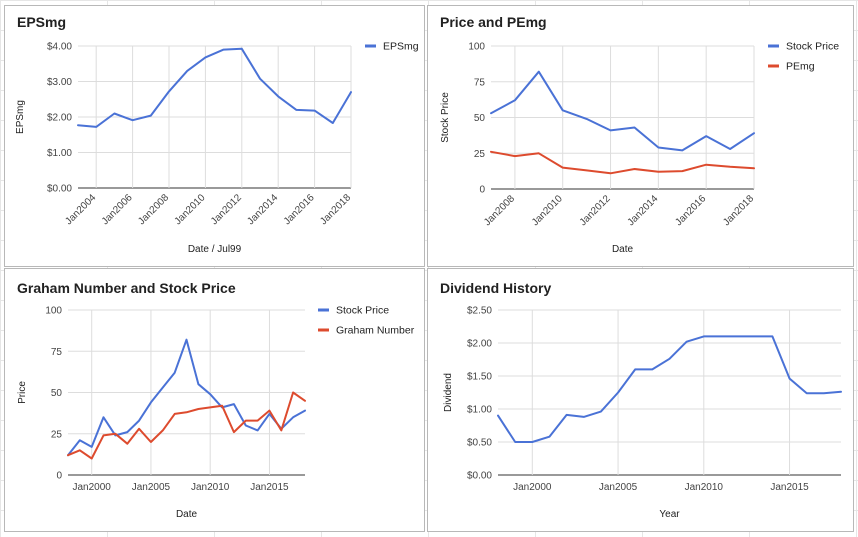 This screenshot has width=858, height=537. What do you see at coordinates (20, 117) in the screenshot?
I see `y-axis-label: EPSmg` at bounding box center [20, 117].